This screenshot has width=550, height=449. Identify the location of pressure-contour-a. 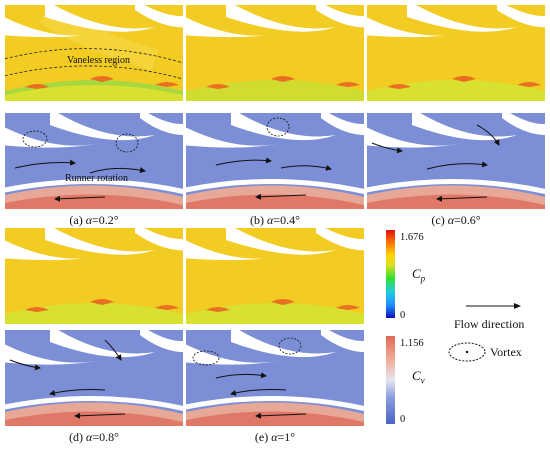
(94, 53).